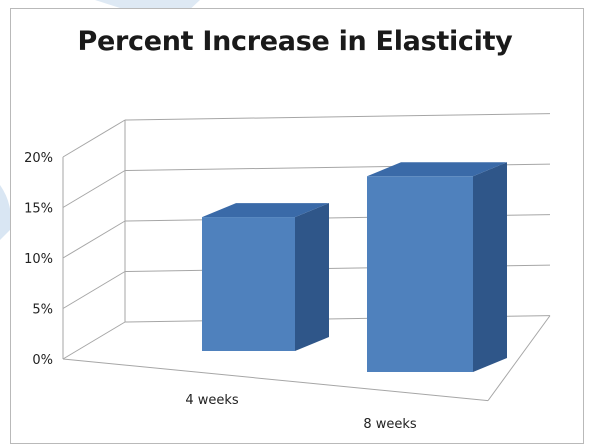 This screenshot has height=446, width=590. Describe the element at coordinates (42, 310) in the screenshot. I see `y-tick-label: 5%` at that location.